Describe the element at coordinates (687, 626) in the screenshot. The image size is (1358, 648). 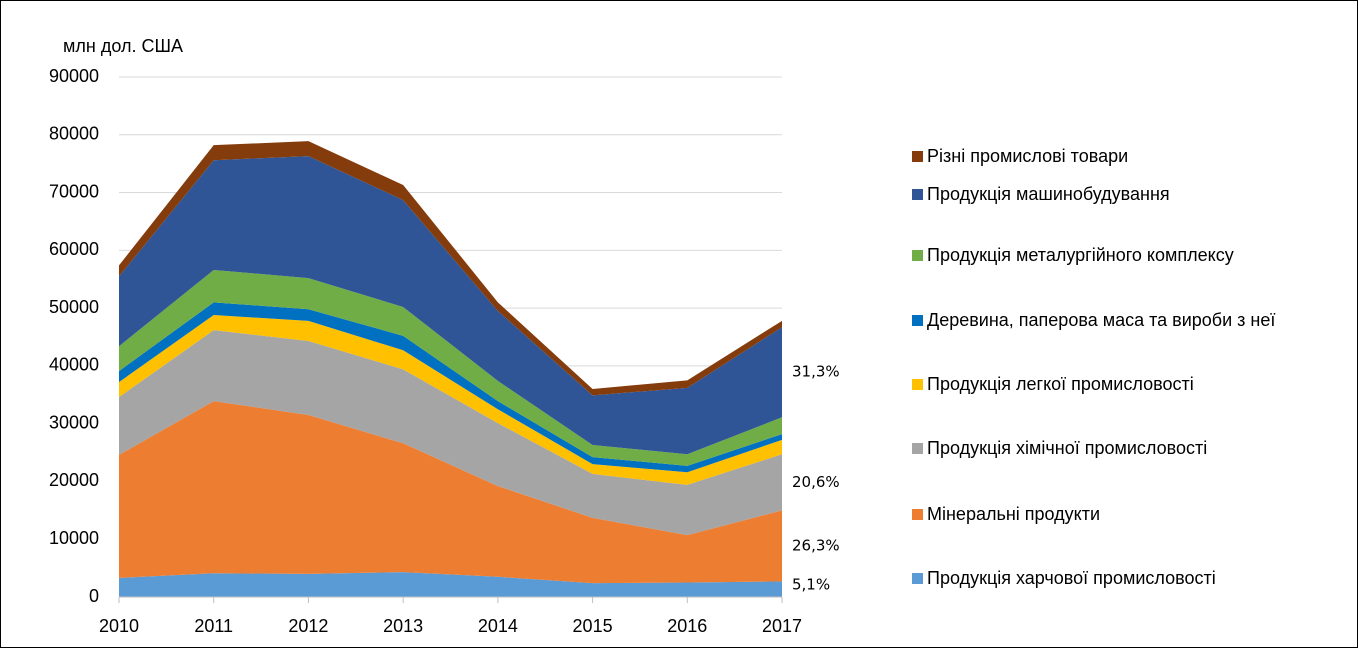
I see `x-tick-label: 2016` at that location.